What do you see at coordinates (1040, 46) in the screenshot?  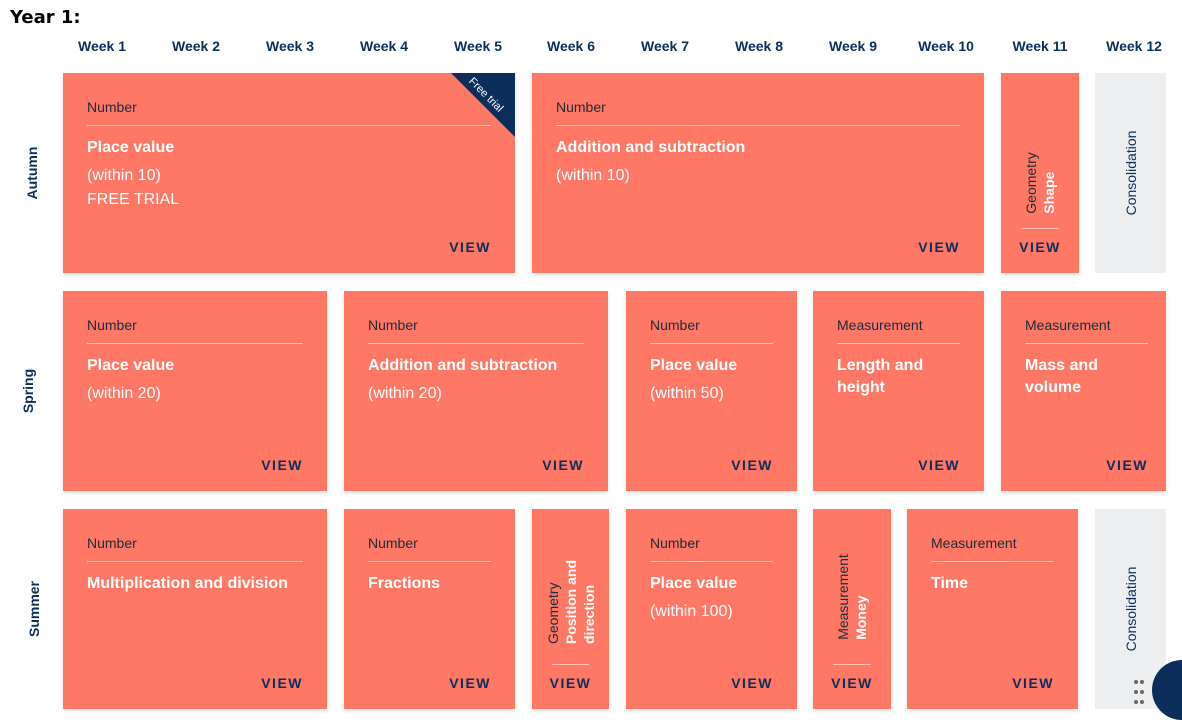 I see `week-header-11: Week 11` at bounding box center [1040, 46].